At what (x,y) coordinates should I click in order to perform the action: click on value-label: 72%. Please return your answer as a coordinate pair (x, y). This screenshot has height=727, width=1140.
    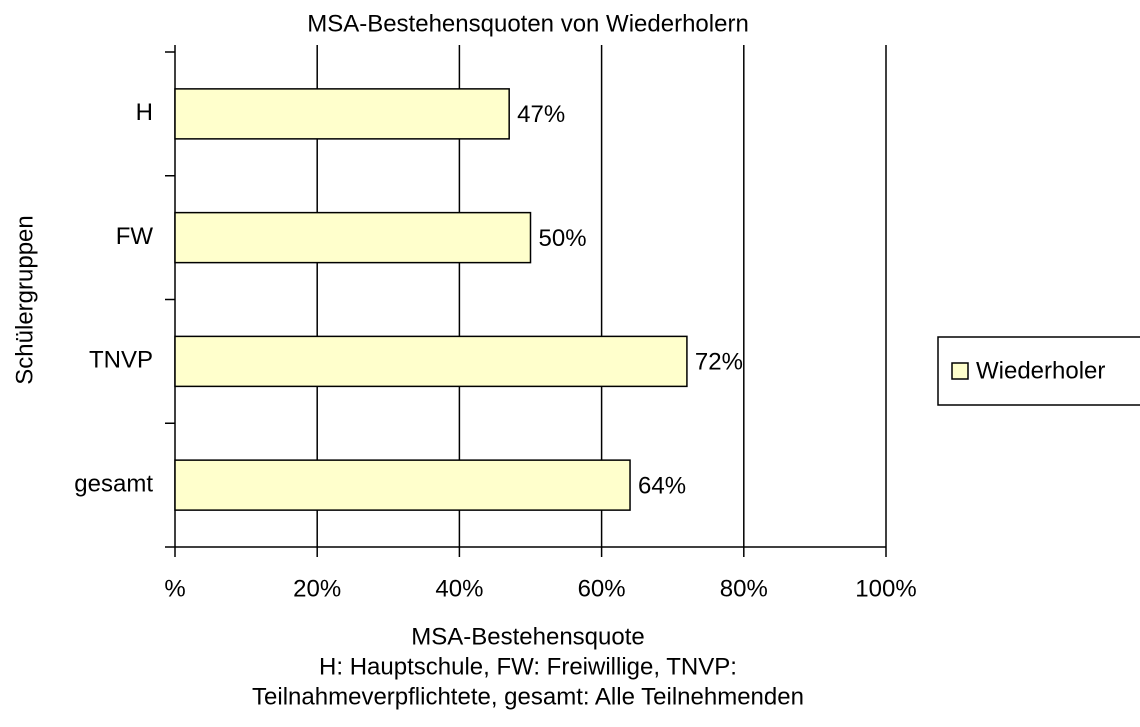
    Looking at the image, I should click on (719, 362).